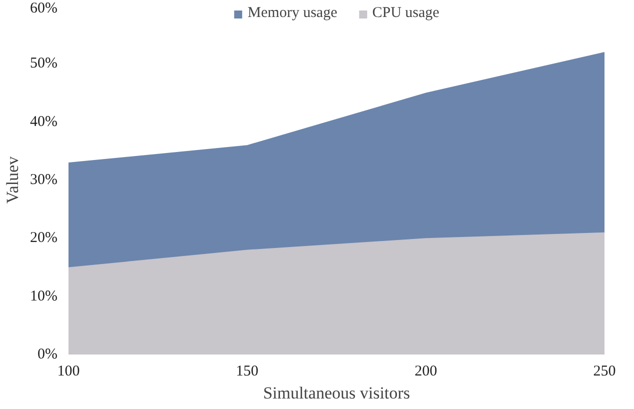 Image resolution: width=634 pixels, height=409 pixels. What do you see at coordinates (68, 372) in the screenshot?
I see `x-tick-label: 100` at bounding box center [68, 372].